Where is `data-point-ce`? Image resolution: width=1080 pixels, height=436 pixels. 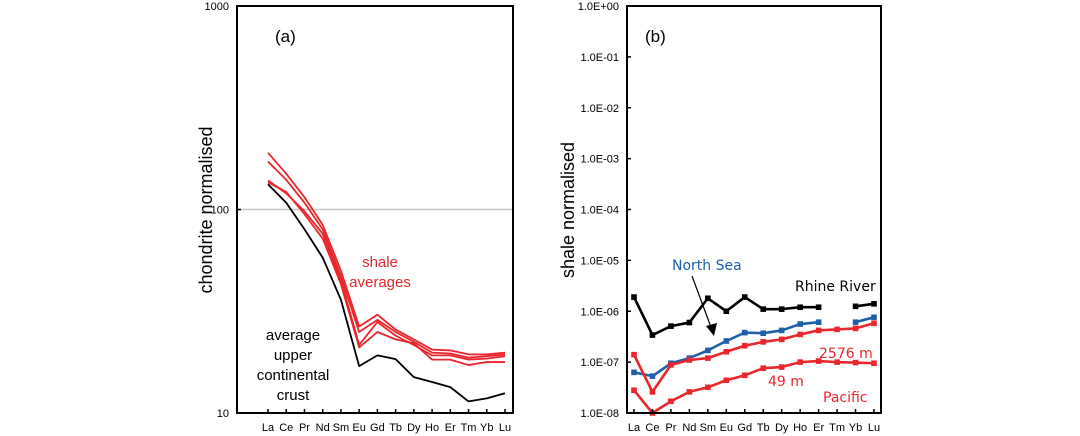 data-point-ce is located at coordinates (652, 335).